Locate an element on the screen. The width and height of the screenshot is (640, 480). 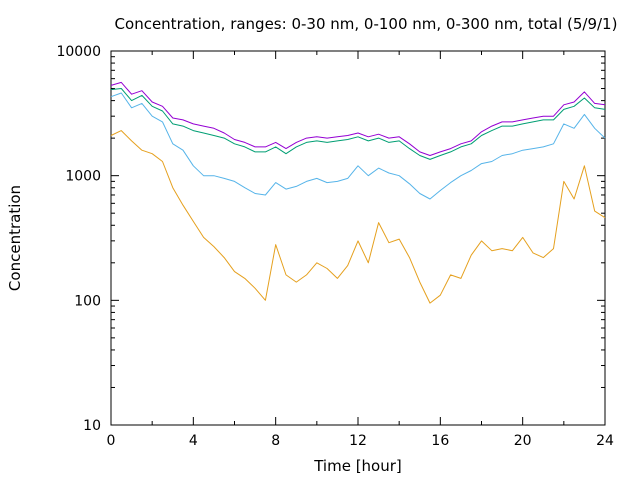
x-tick-label: 16 is located at coordinates (440, 441).